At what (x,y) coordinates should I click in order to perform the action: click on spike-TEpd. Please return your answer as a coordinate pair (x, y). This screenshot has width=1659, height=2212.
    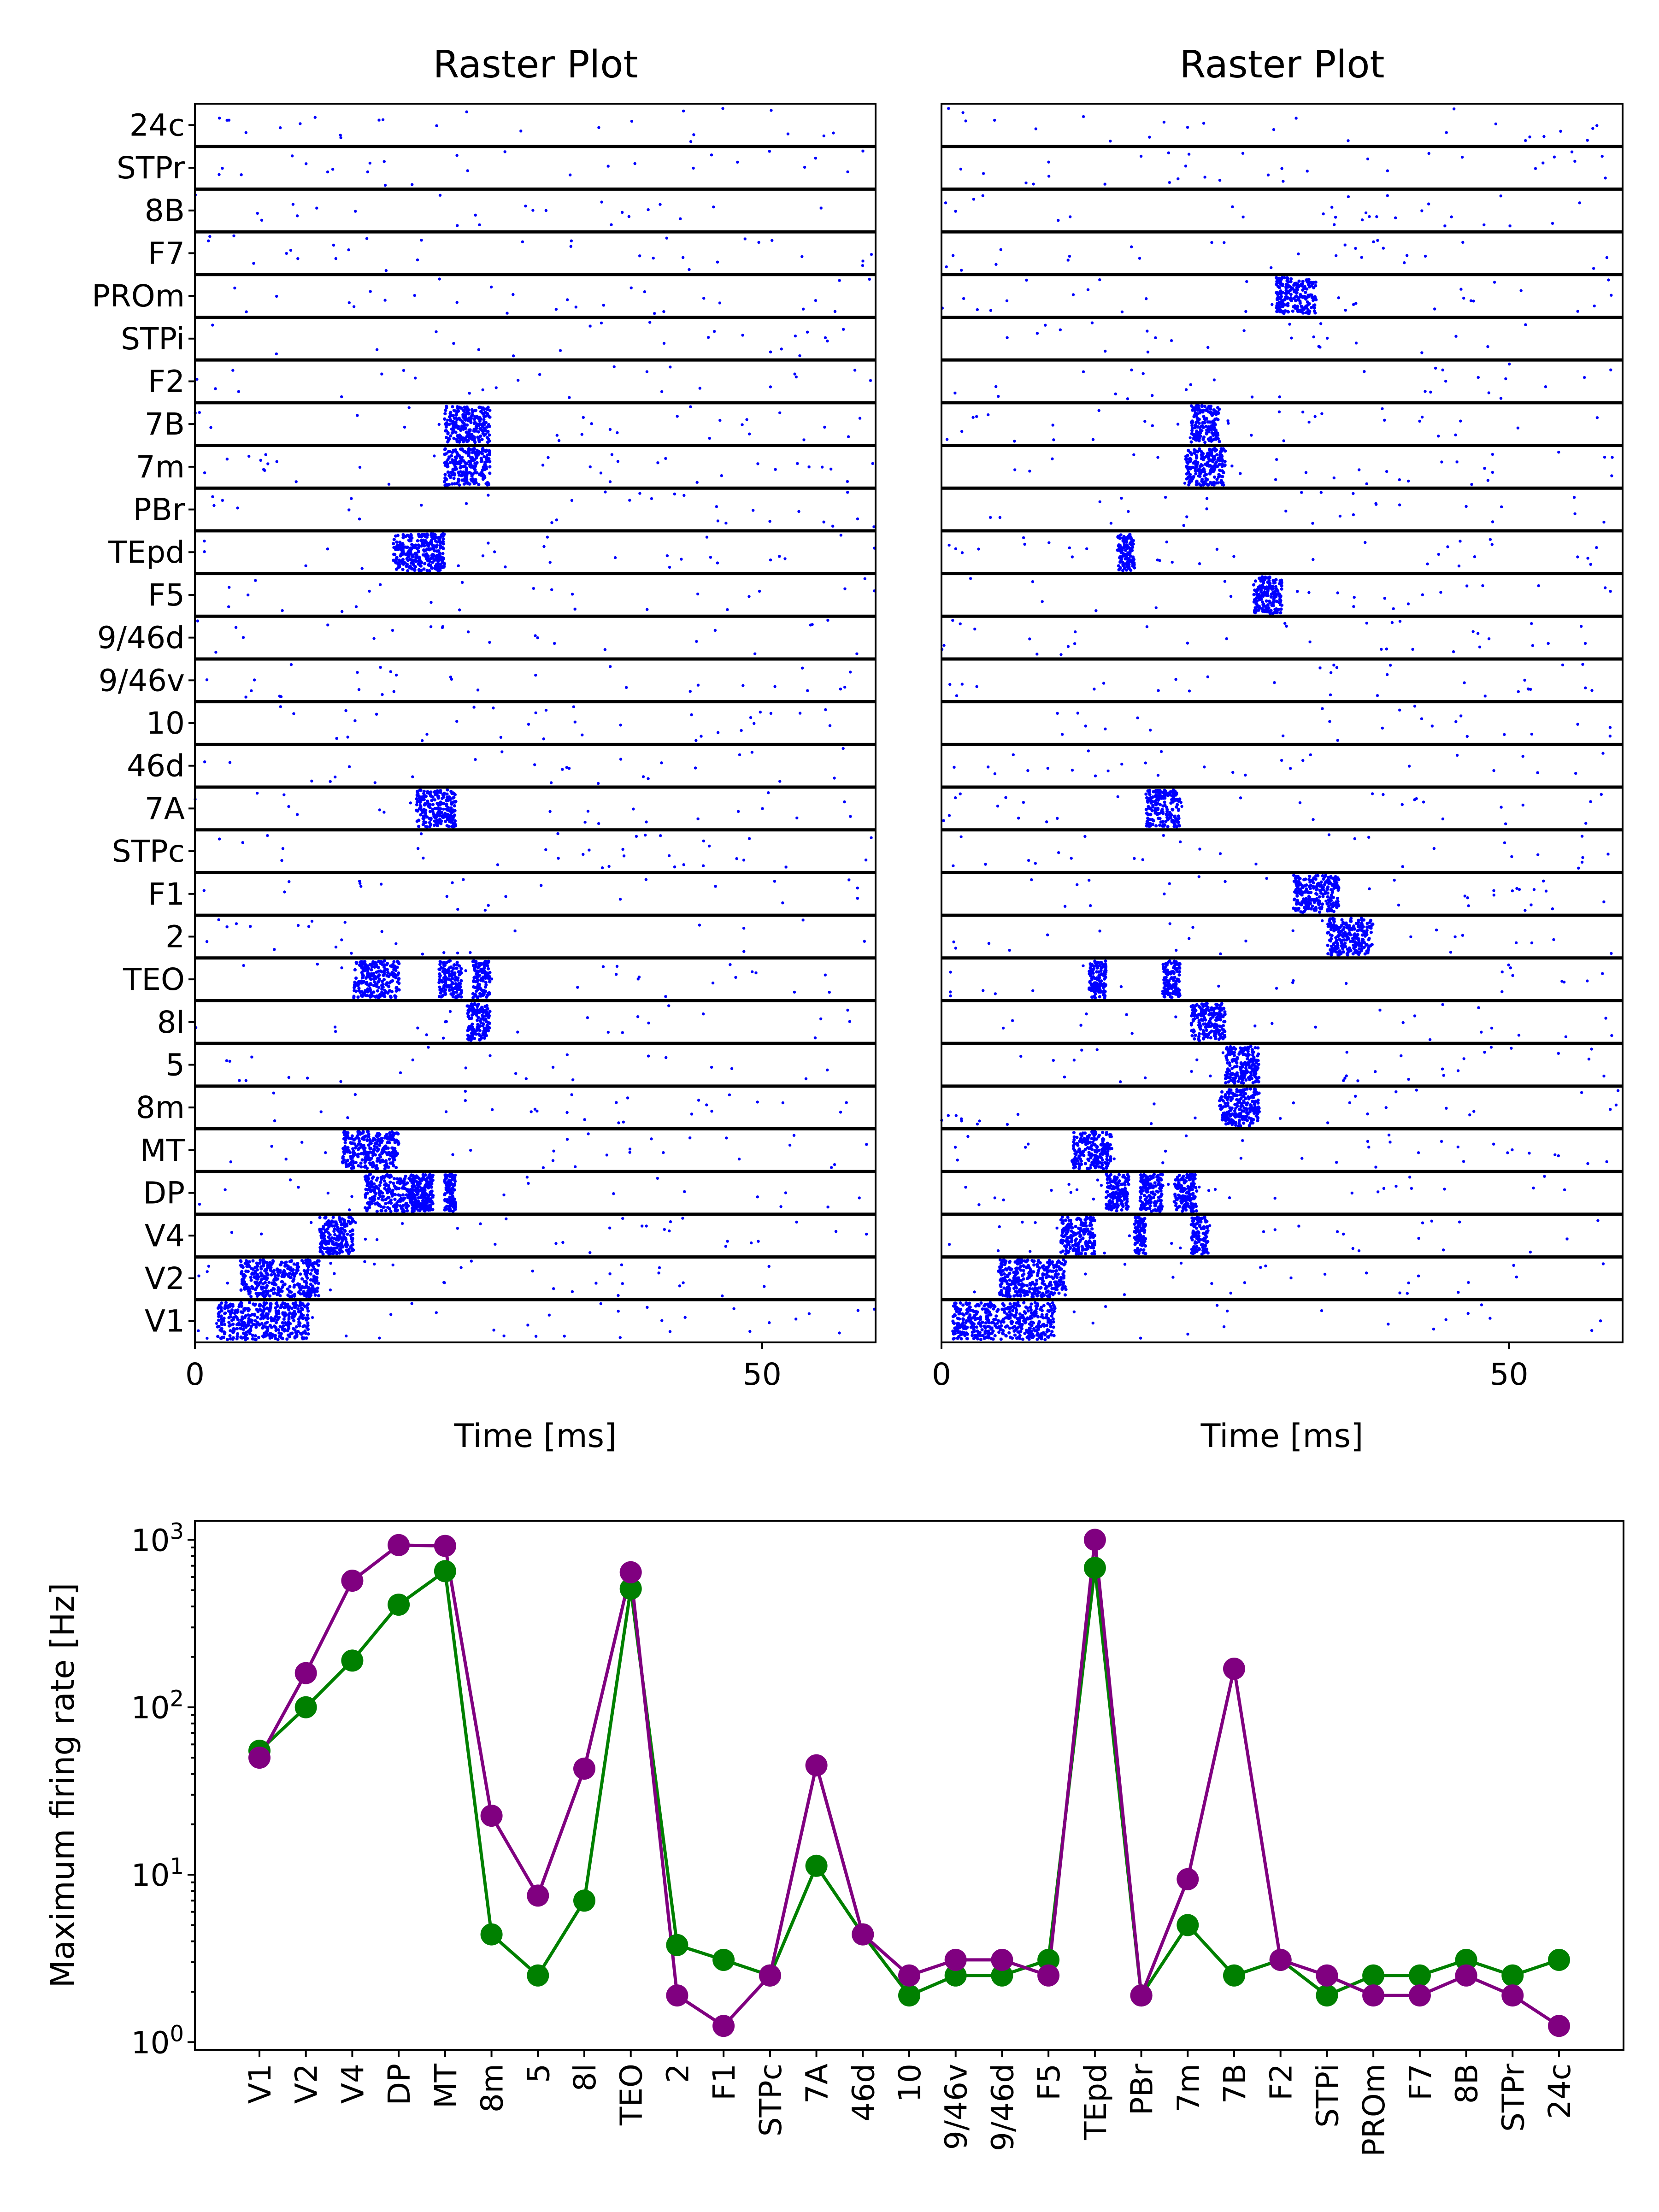
    Looking at the image, I should click on (327, 549).